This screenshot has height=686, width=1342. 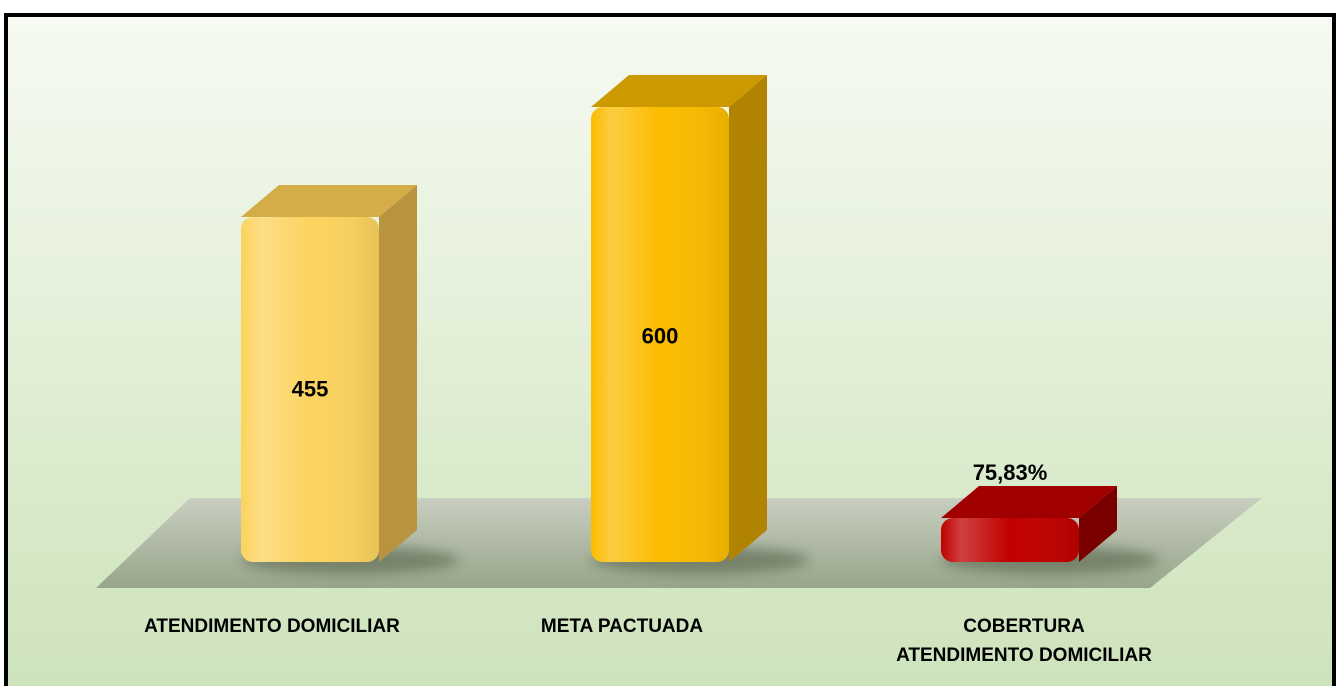 I want to click on category-label-3-line-2: ATENDIMENTO DOMICILIAR, so click(x=1024, y=655).